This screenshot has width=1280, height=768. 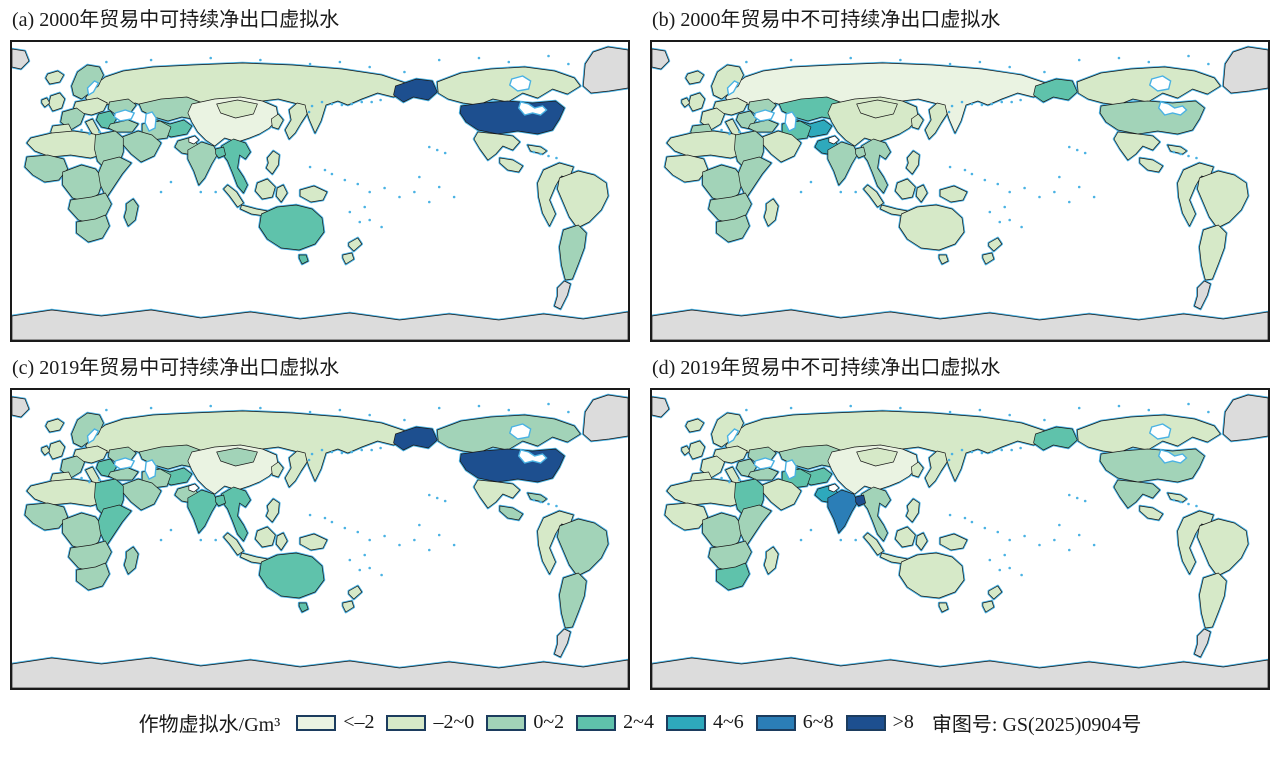 What do you see at coordinates (335, 722) in the screenshot?
I see `legend-item: <–2` at bounding box center [335, 722].